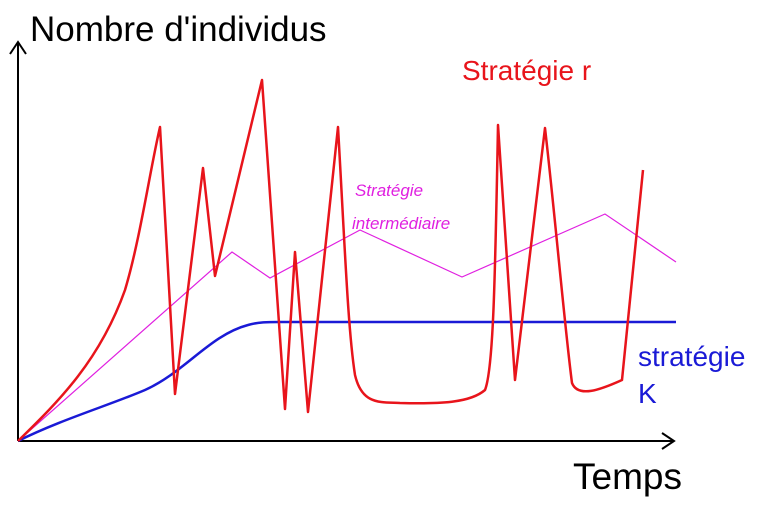 This screenshot has width=782, height=529. What do you see at coordinates (401, 223) in the screenshot?
I see `intermediate-strategy-label-line2: intermédiaire` at bounding box center [401, 223].